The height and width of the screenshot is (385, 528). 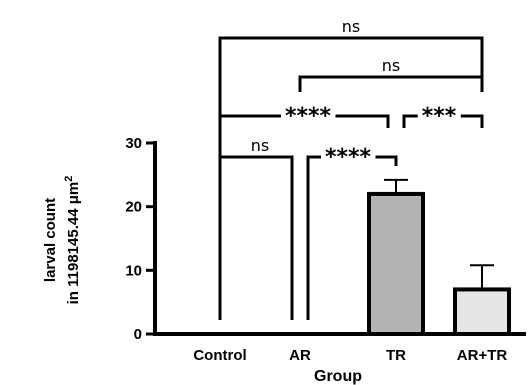 I want to click on significance-label: ***, so click(x=439, y=116).